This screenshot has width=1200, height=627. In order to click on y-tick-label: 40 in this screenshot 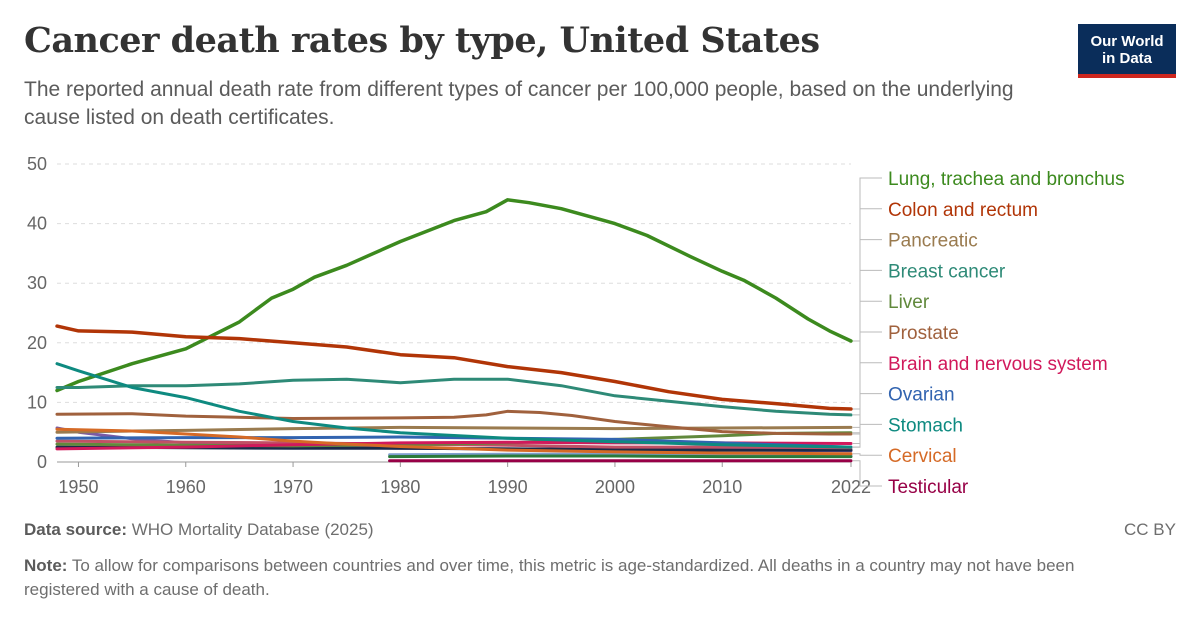, I will do `click(37, 224)`.